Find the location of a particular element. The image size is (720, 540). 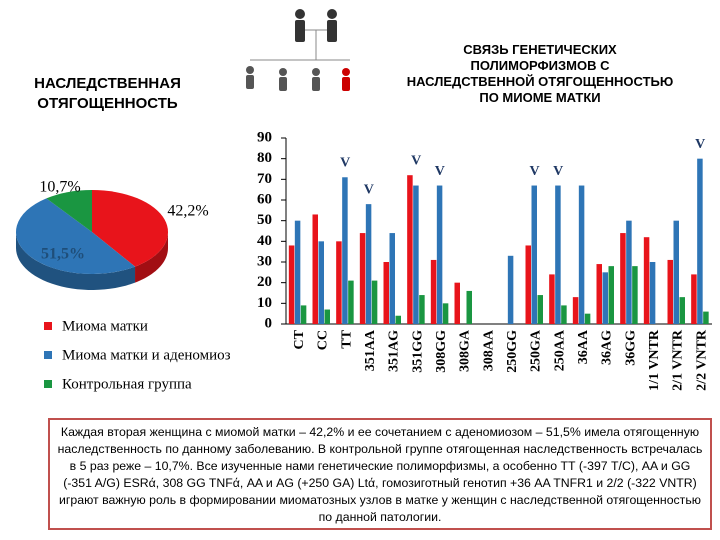

x-tick-label: 308GA is located at coordinates (465, 350).